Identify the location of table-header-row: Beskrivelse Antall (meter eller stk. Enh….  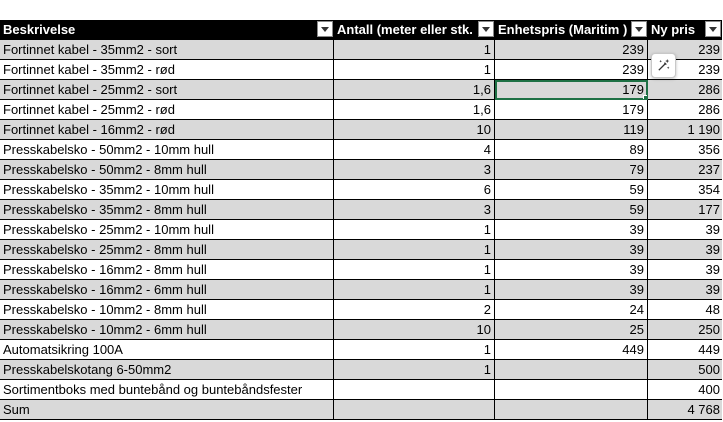
(361, 30).